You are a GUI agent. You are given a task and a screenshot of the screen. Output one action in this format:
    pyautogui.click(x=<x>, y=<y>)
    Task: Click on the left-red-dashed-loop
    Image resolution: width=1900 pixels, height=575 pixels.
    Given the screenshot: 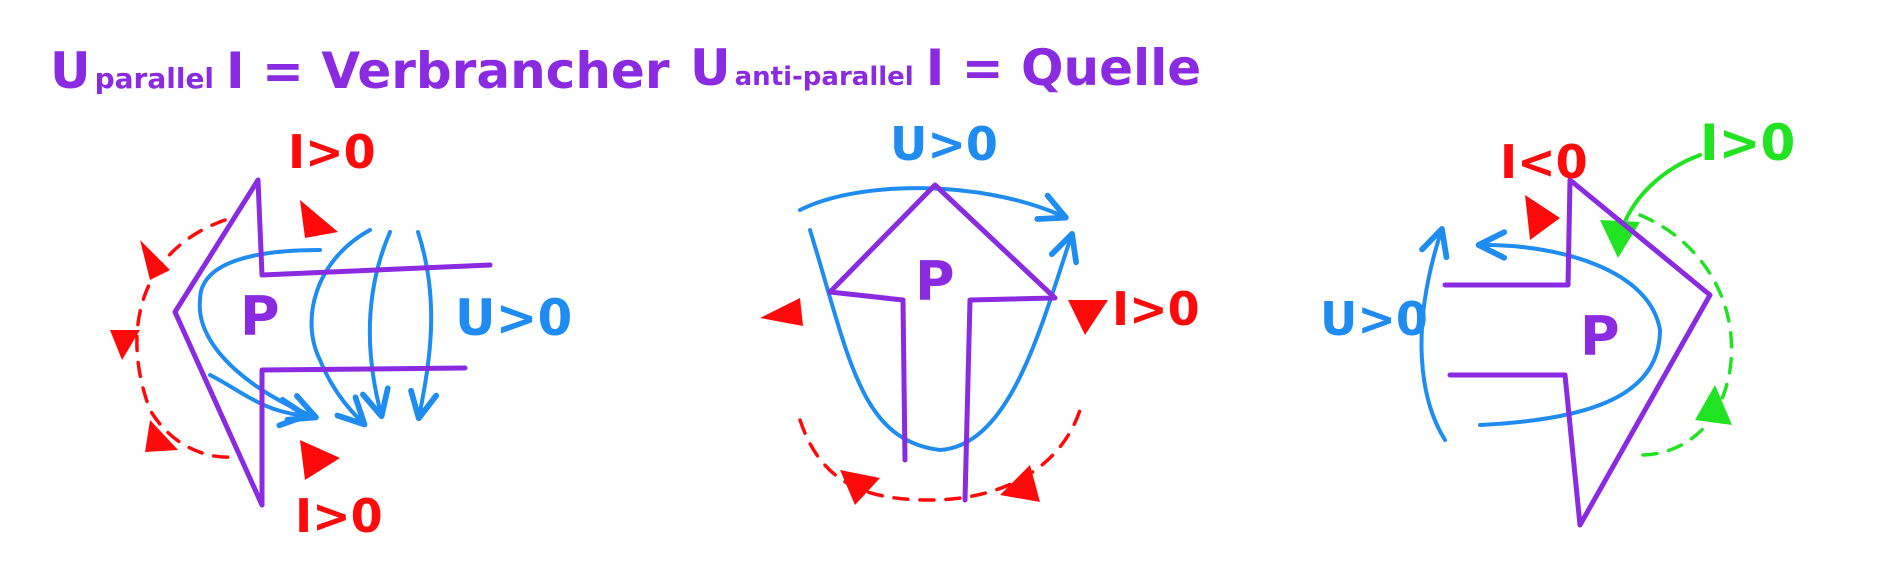 What is the action you would take?
    pyautogui.click(x=188, y=338)
    